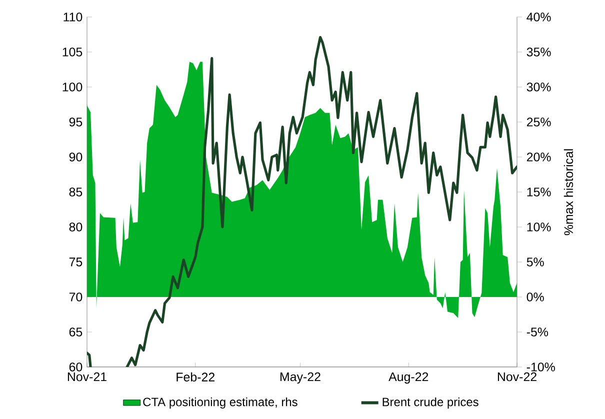  I want to click on x-tick-label: May-22, so click(300, 378).